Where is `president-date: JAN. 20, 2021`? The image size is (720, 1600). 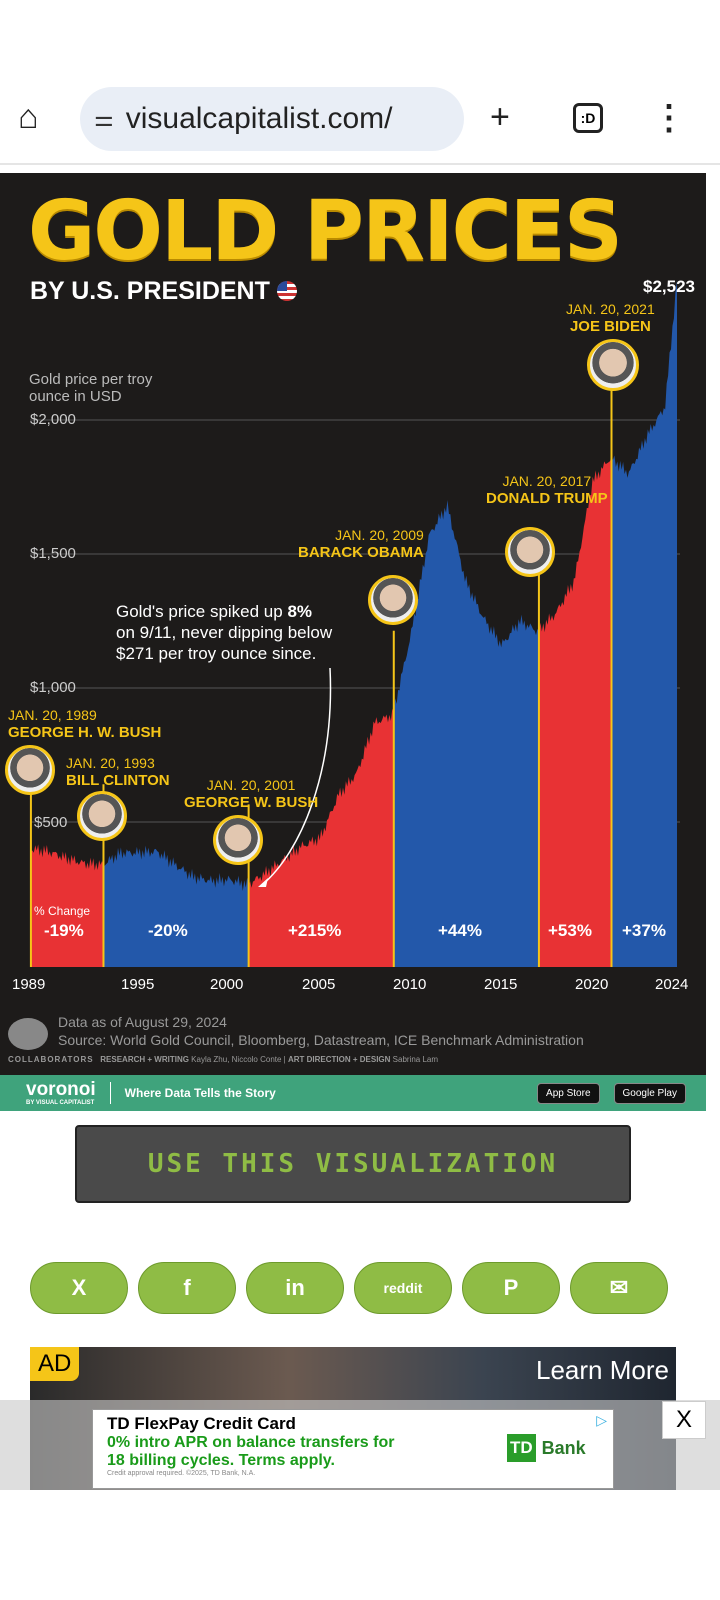
president-date: JAN. 20, 2021 is located at coordinates (610, 309).